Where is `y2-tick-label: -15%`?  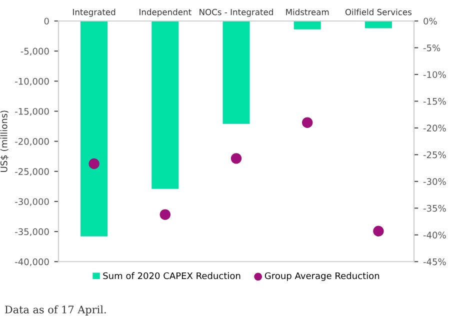
y2-tick-label: -15% is located at coordinates (434, 101).